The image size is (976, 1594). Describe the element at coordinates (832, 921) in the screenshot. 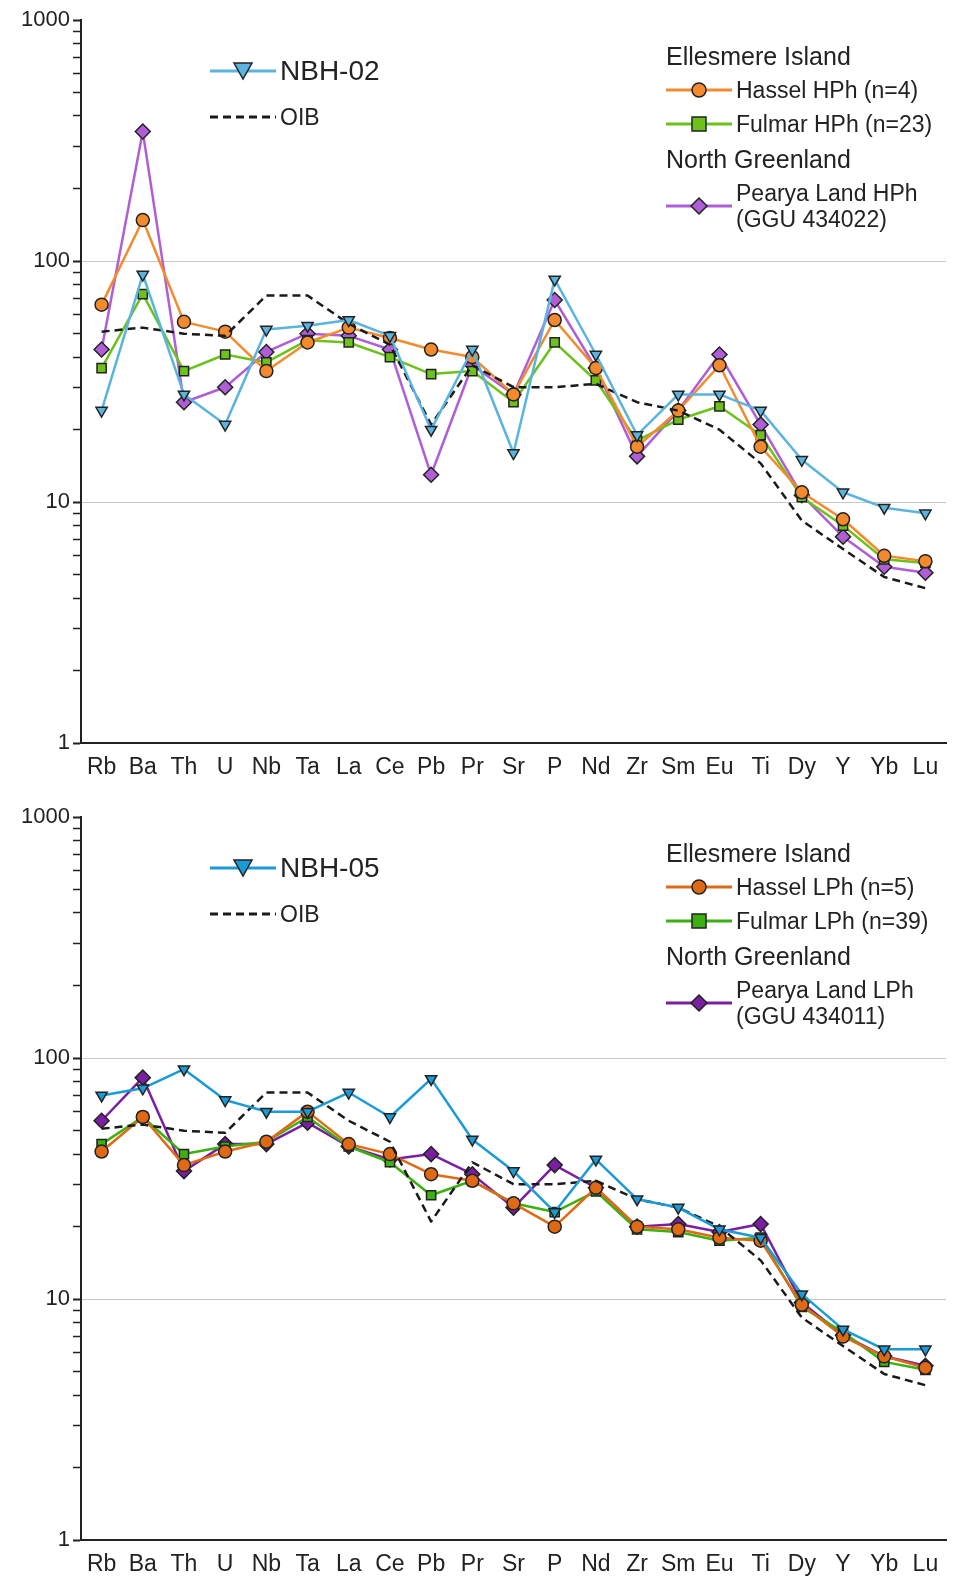

I see `legend-label: Fulmar LPh (n=39)` at that location.